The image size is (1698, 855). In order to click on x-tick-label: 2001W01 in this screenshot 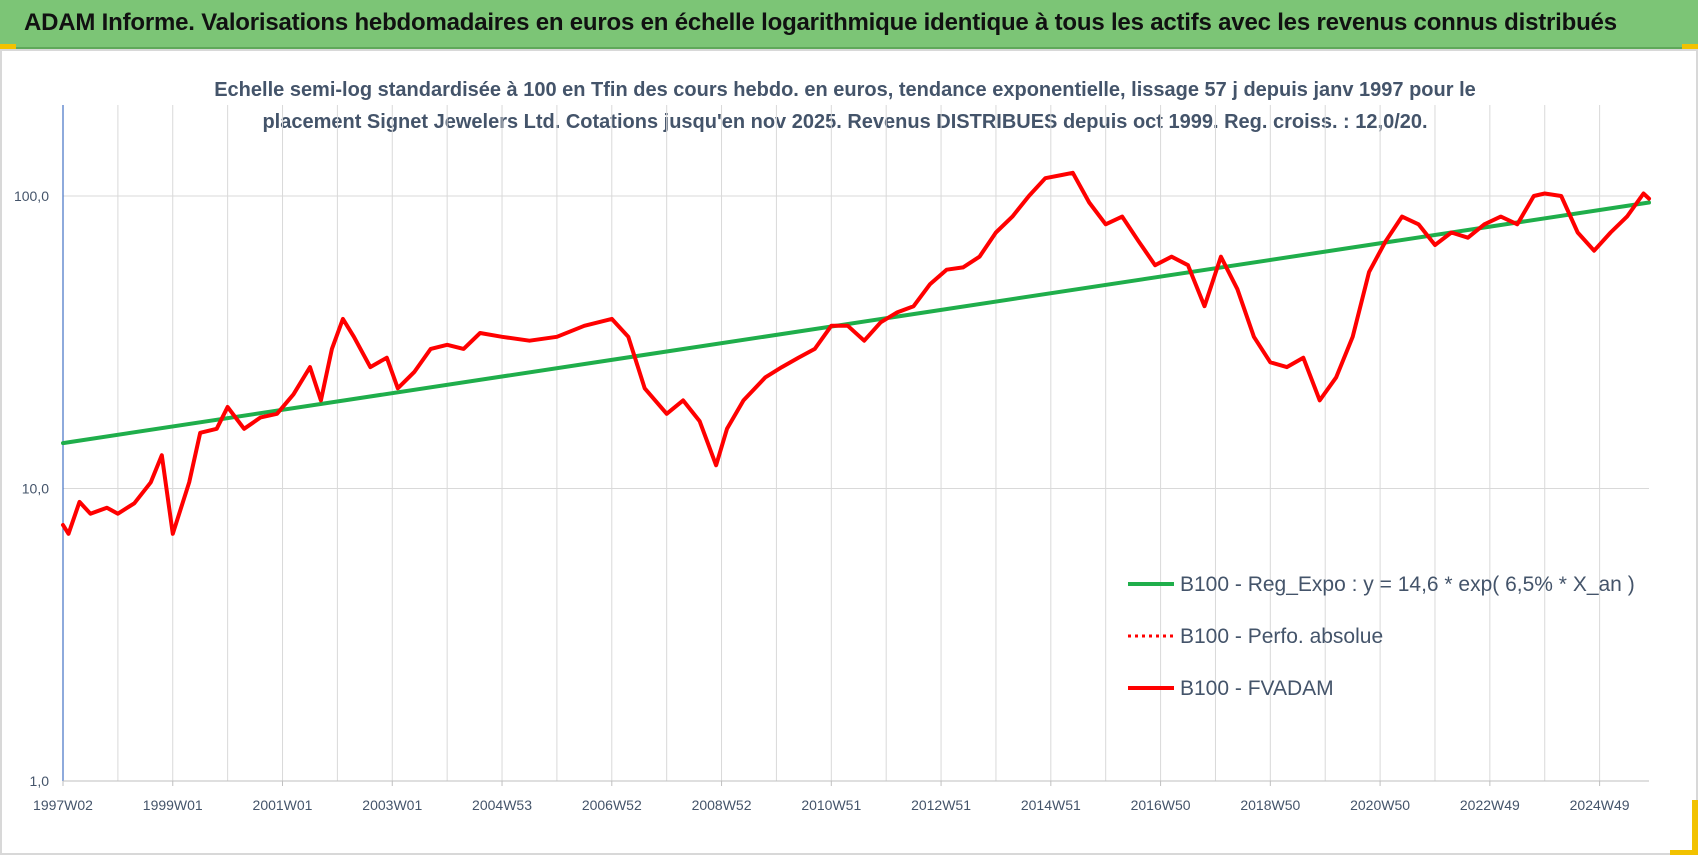, I will do `click(283, 805)`.